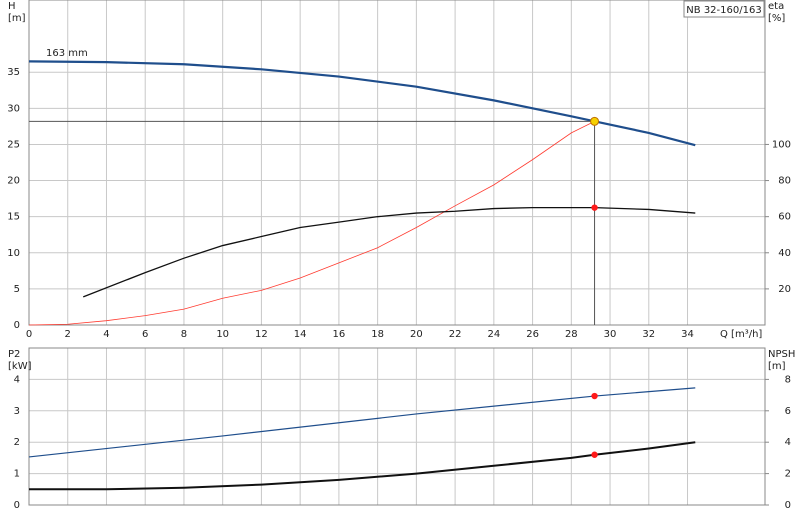 The height and width of the screenshot is (520, 800). What do you see at coordinates (788, 379) in the screenshot?
I see `y2-tick-label: 8` at bounding box center [788, 379].